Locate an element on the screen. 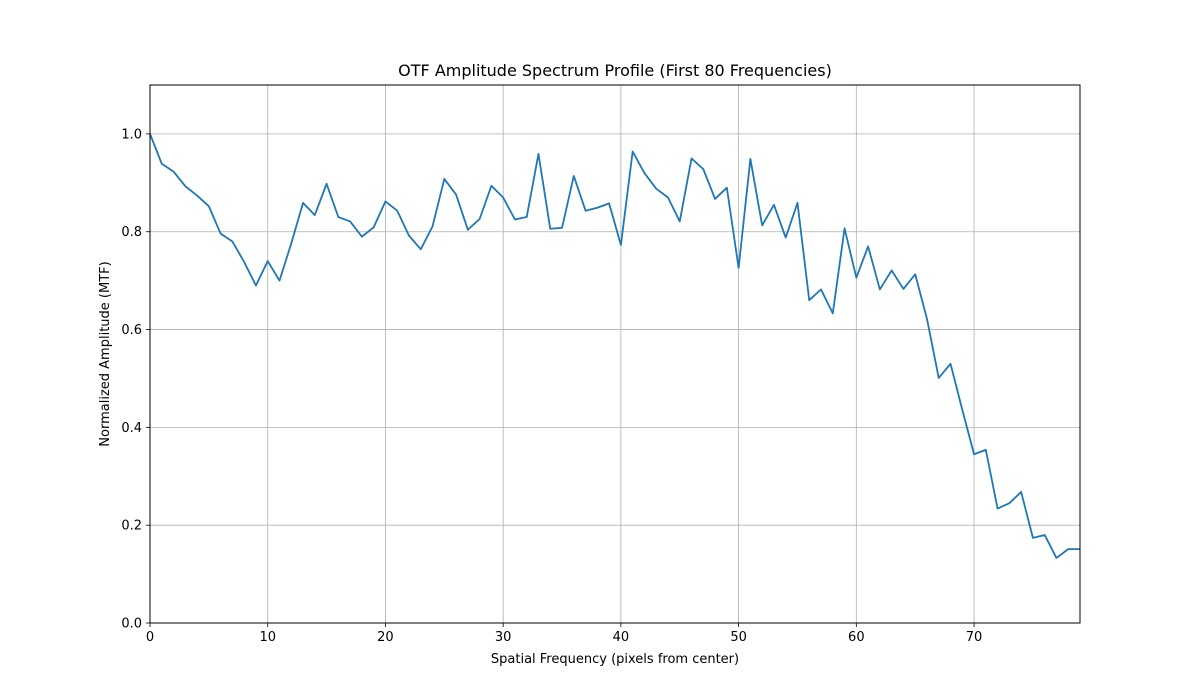 The image size is (1200, 700). x-tick-label: 10 is located at coordinates (267, 637).